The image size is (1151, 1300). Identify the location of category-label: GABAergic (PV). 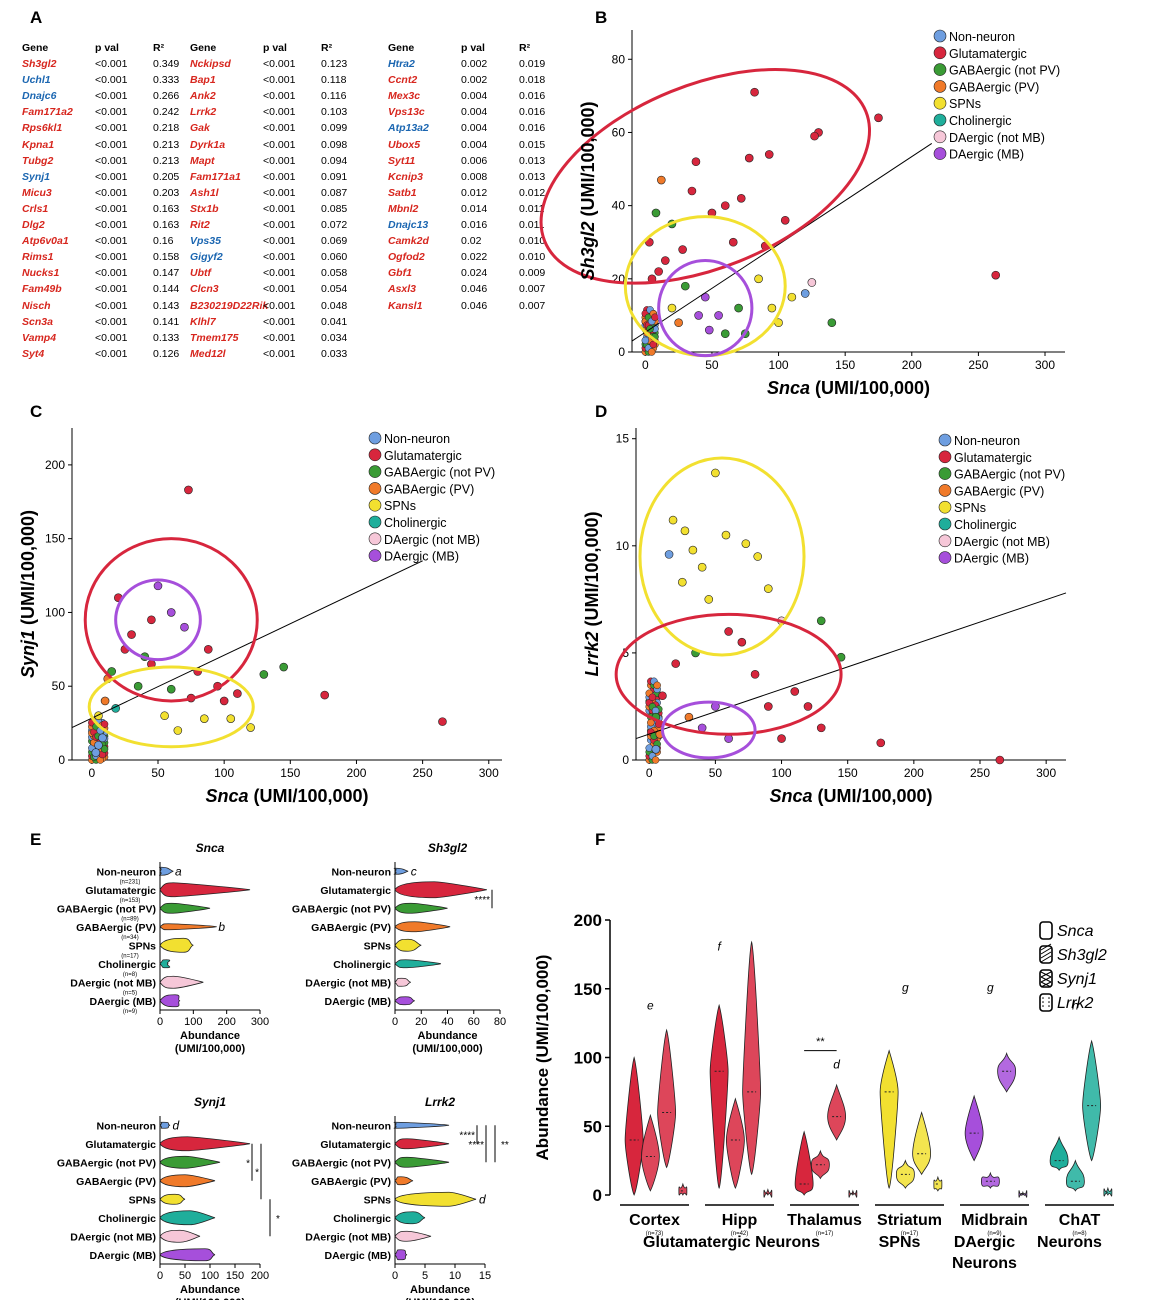
(116, 928).